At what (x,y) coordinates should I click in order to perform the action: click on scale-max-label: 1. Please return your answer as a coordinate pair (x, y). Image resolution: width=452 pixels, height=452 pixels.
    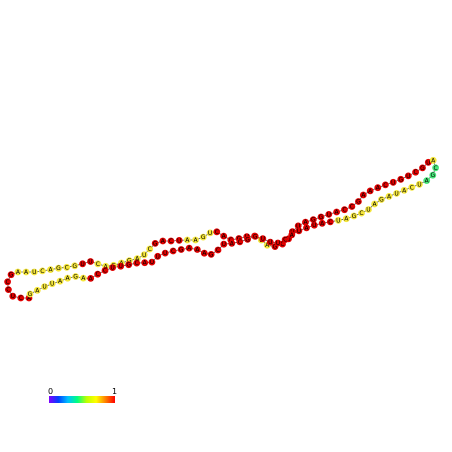
    Looking at the image, I should click on (114, 391).